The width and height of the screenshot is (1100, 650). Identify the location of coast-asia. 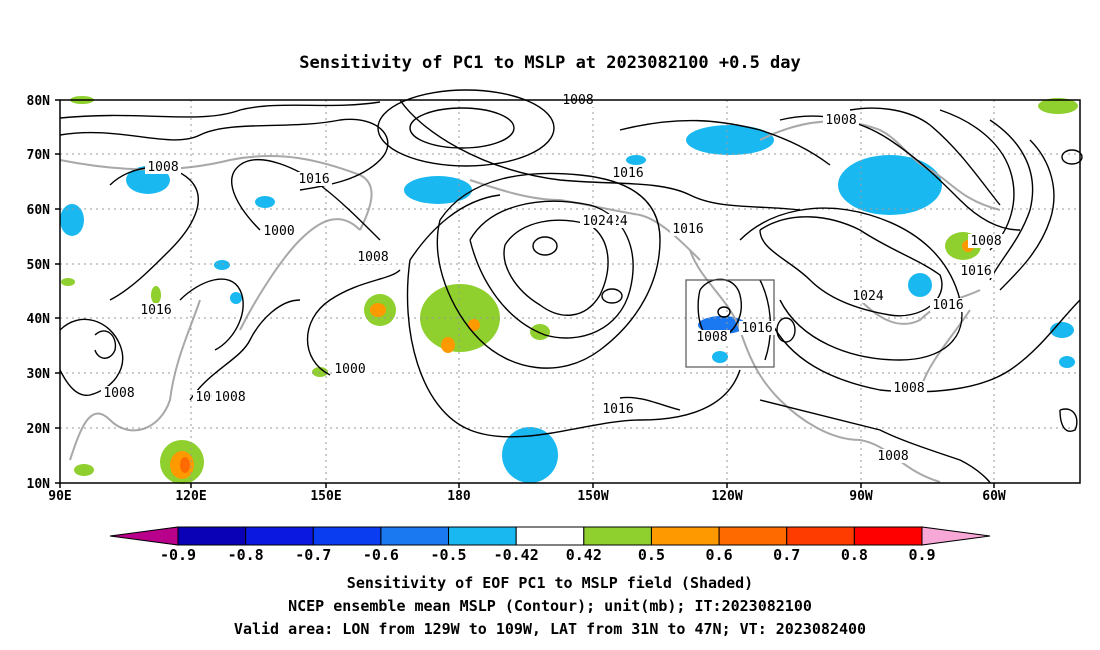
(216, 308).